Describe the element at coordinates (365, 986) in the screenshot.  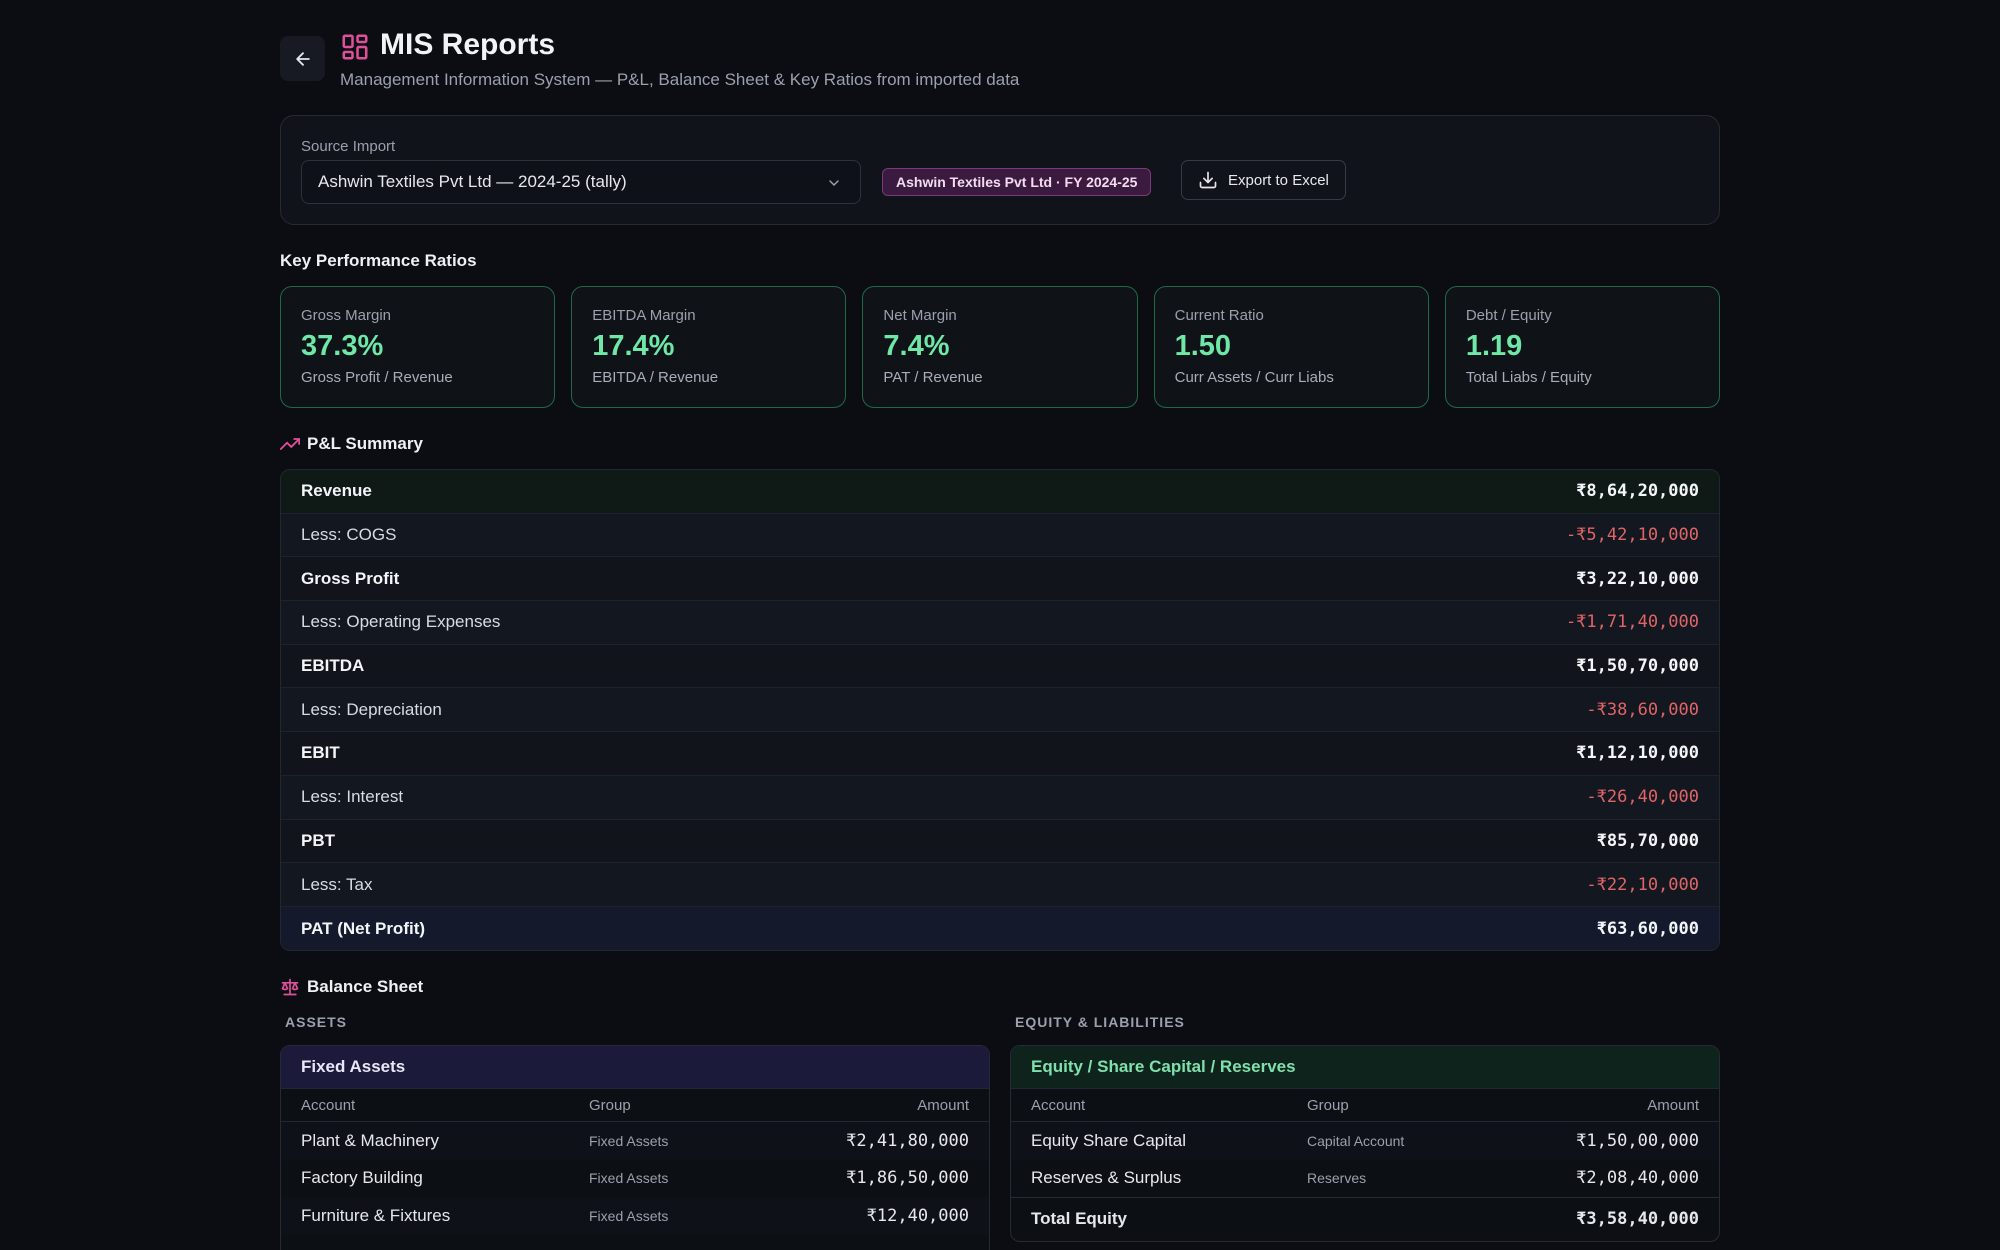
I see `balance-sheet-title: Balance Sheet` at that location.